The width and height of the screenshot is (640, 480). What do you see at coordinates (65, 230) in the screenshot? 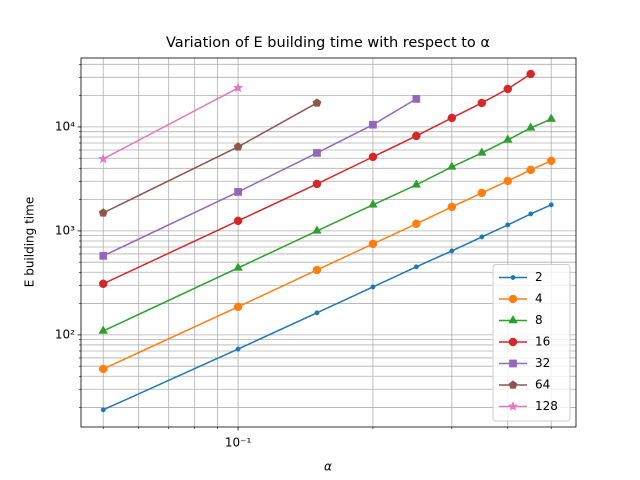
I see `y-tick-label: 10³` at bounding box center [65, 230].